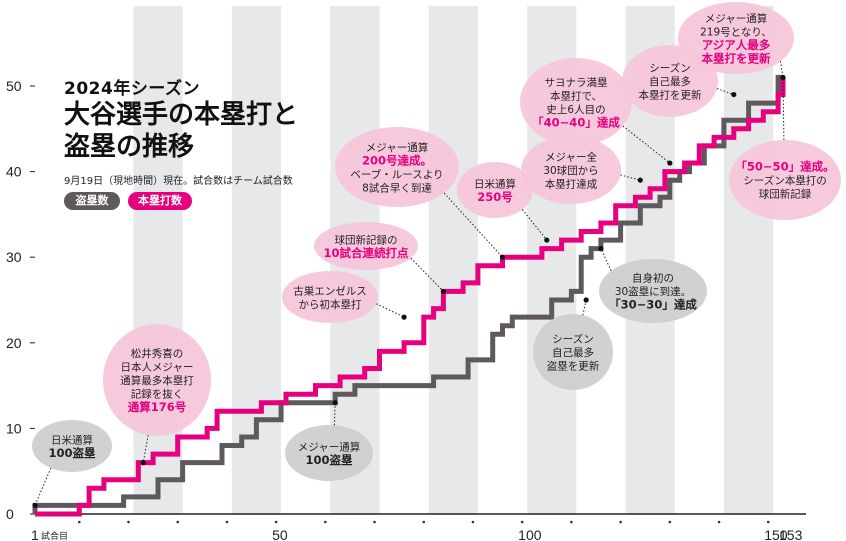 Image resolution: width=846 pixels, height=541 pixels. I want to click on annotation-text: アジア人最多, so click(736, 45).